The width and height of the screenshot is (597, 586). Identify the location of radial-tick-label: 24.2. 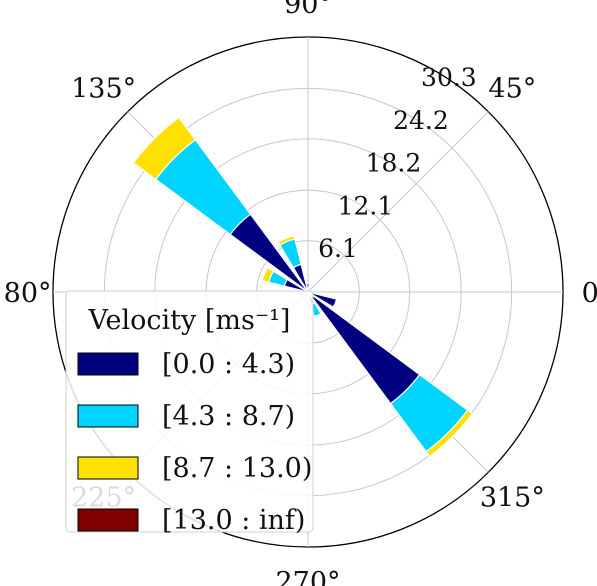
(421, 120).